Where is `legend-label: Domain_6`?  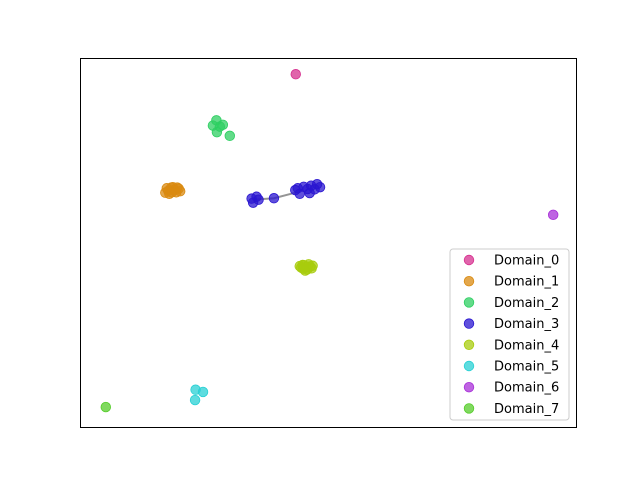
legend-label: Domain_6 is located at coordinates (526, 388).